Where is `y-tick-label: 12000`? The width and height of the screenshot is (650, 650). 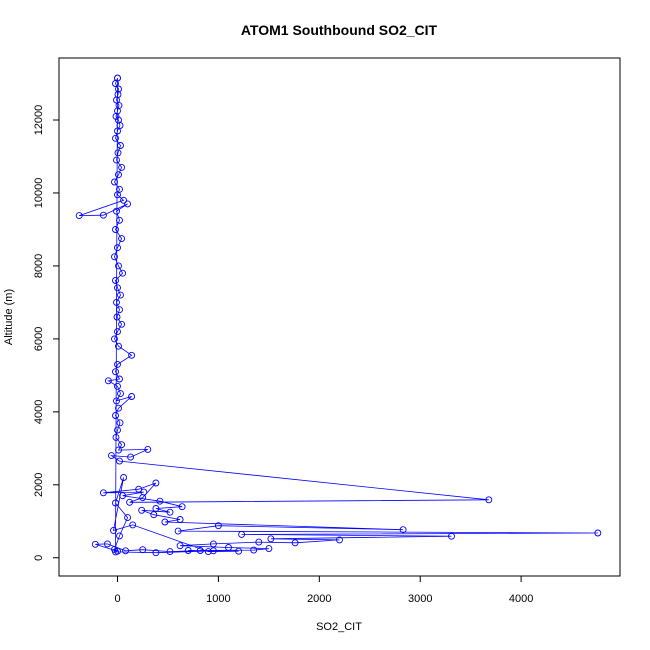
y-tick-label: 12000 is located at coordinates (39, 120).